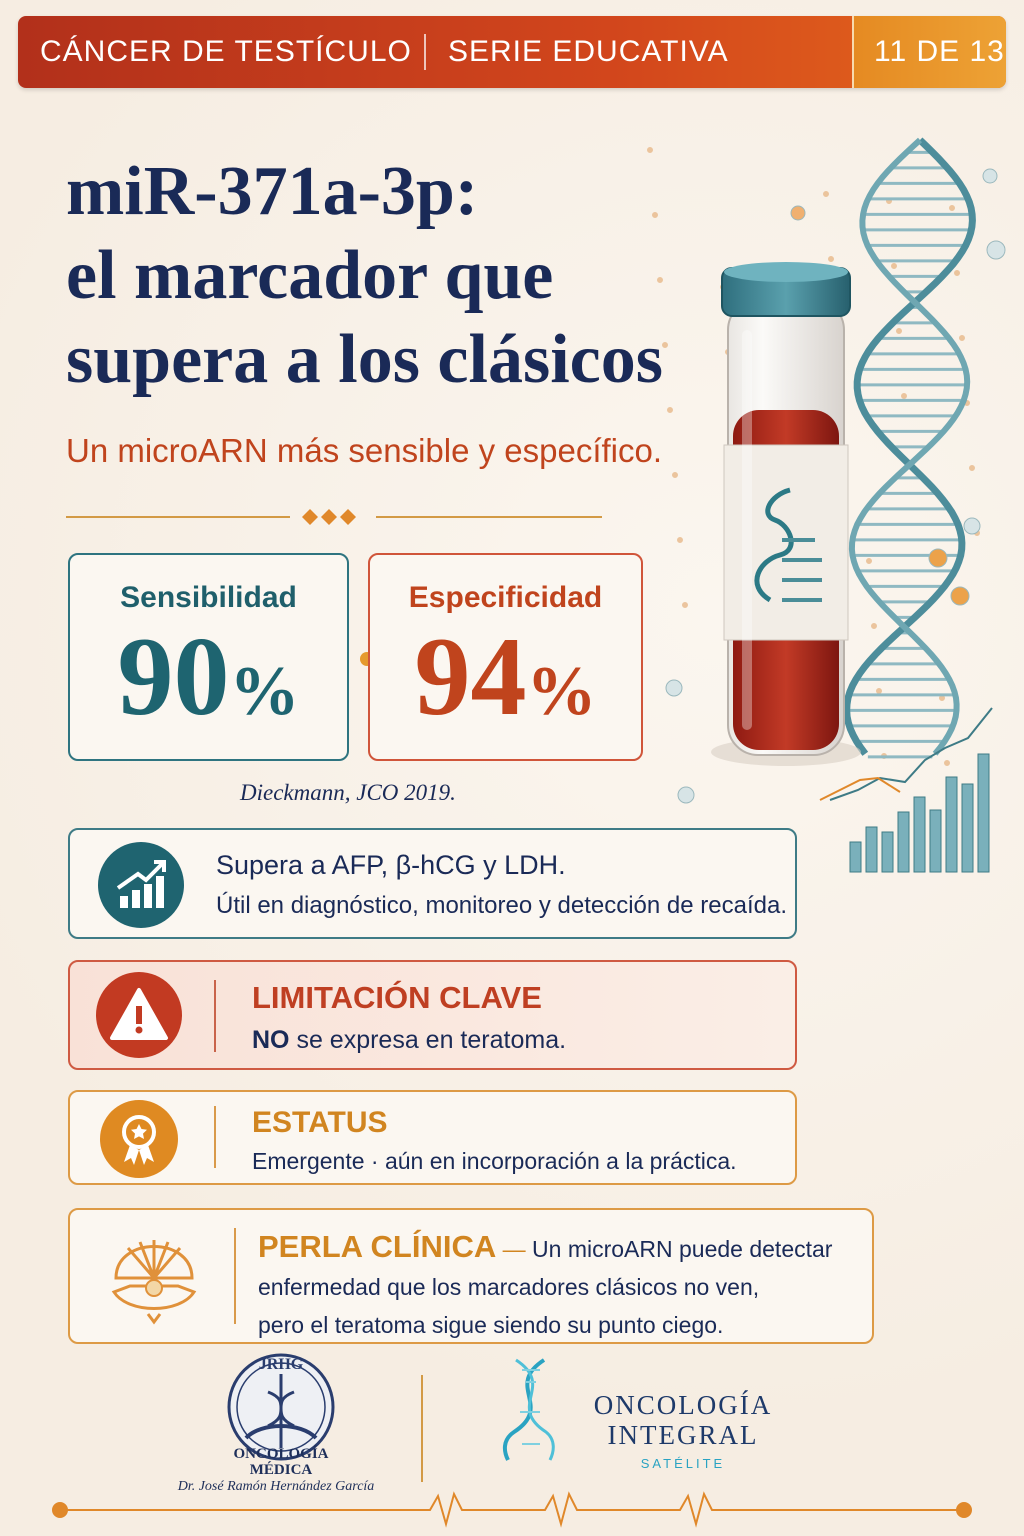  I want to click on org-name-line: INTEGRAL, so click(683, 1435).